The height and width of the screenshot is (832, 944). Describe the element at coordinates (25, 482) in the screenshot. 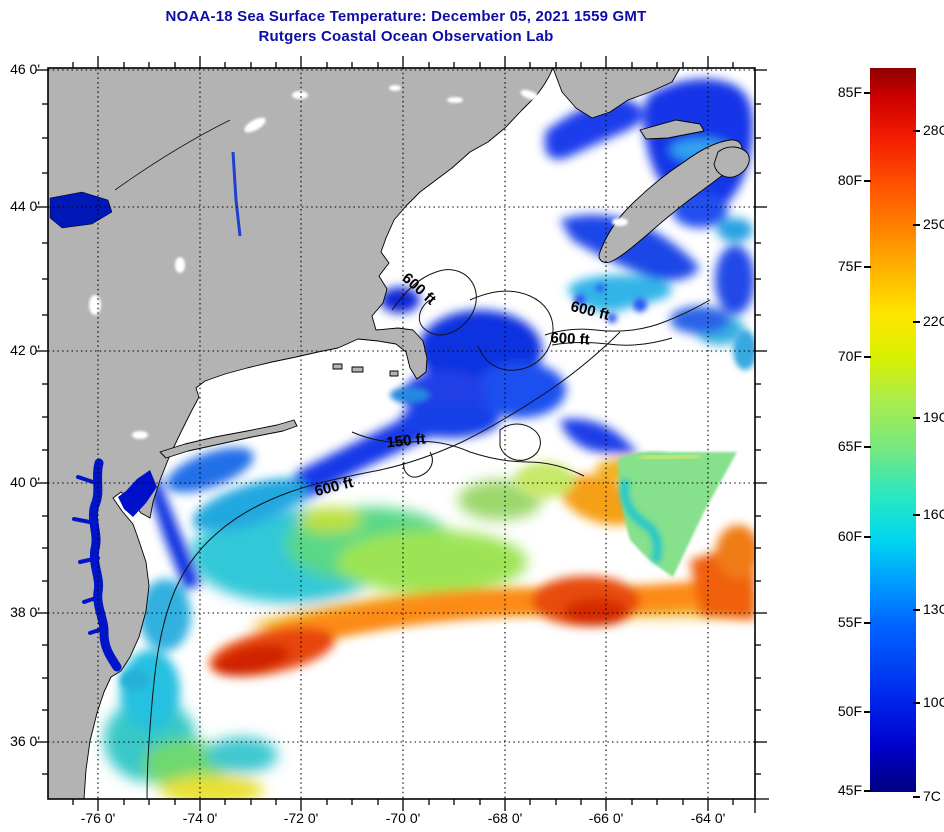

I see `y-tick-label: 40 0'` at that location.